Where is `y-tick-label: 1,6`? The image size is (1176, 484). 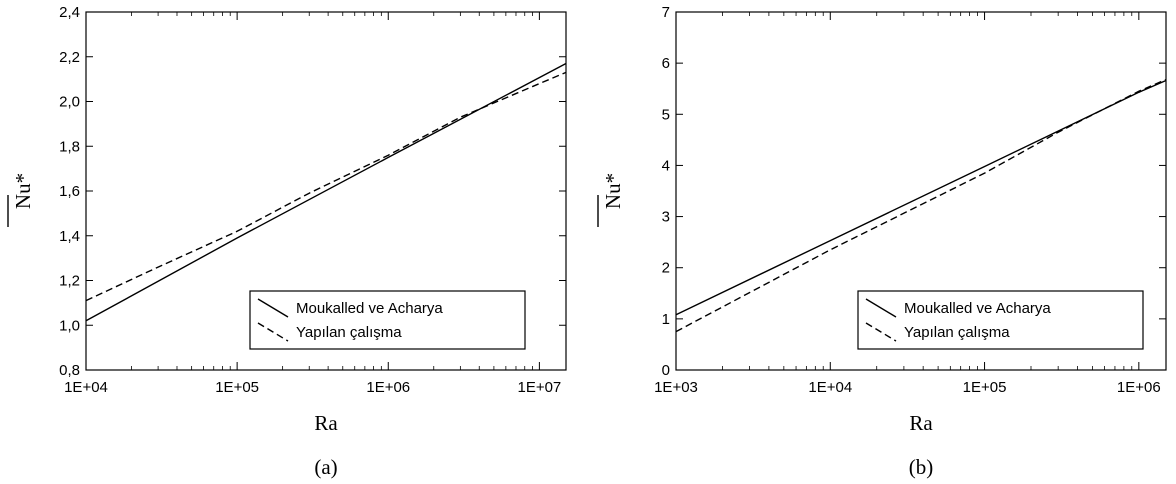
y-tick-label: 1,6 is located at coordinates (69, 191).